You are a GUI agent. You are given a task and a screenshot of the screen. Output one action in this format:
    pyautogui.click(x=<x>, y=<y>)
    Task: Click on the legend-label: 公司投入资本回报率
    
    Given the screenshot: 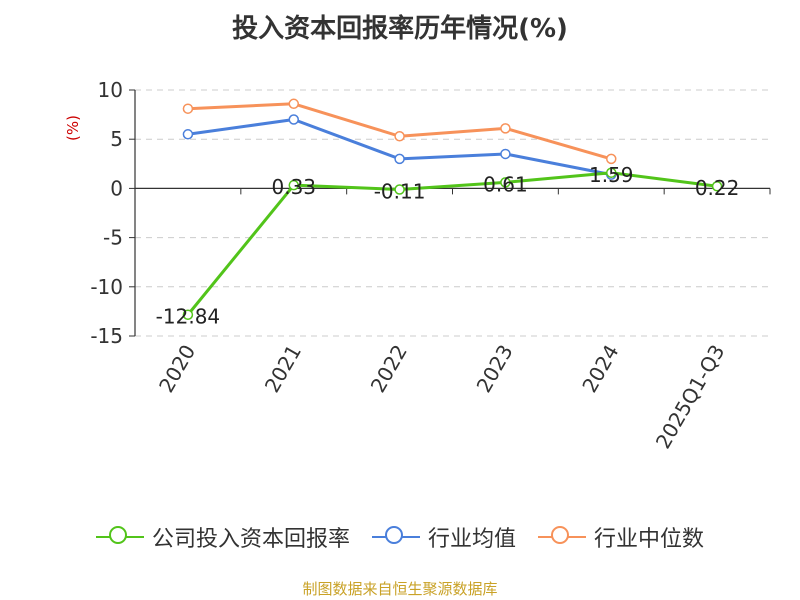 What is the action you would take?
    pyautogui.click(x=251, y=537)
    